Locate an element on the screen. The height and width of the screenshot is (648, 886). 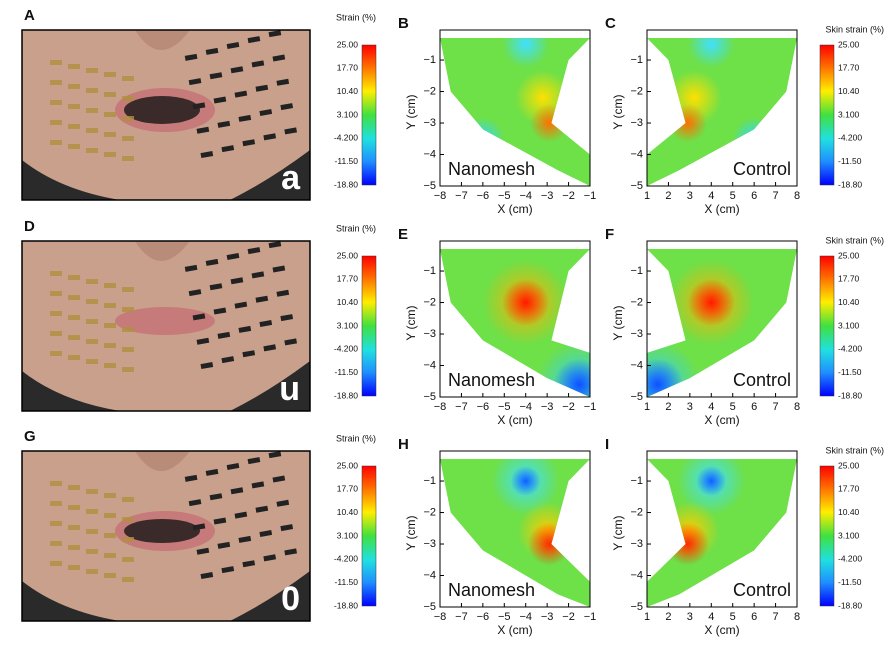
sound-label: 0 is located at coordinates (290, 599).